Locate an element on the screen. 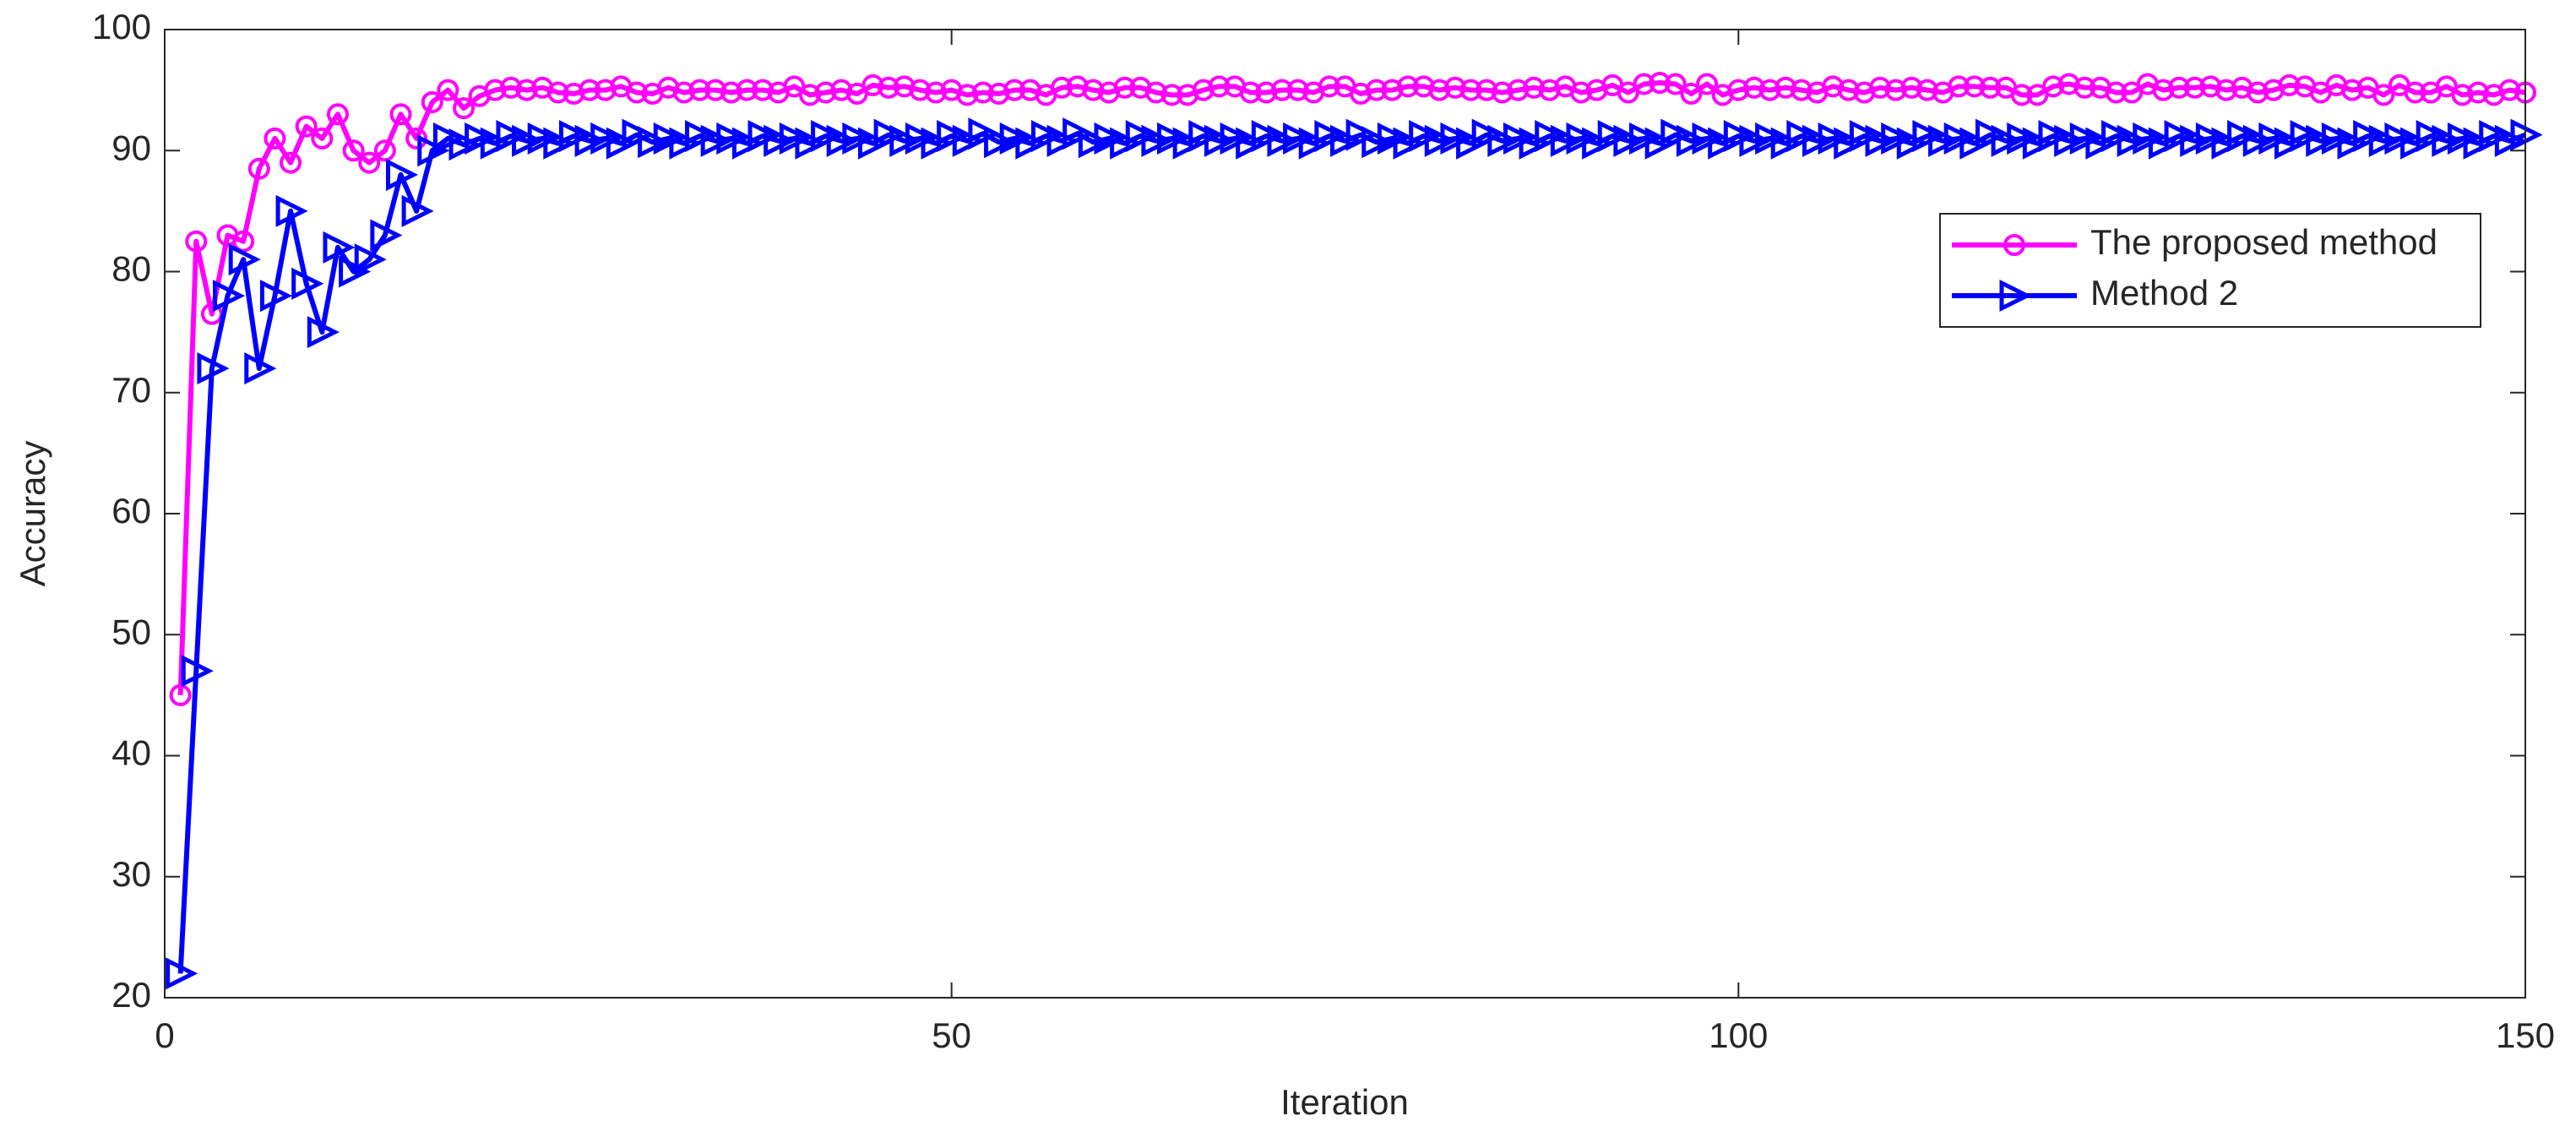 The height and width of the screenshot is (1143, 2576). legend-label: Method 2 is located at coordinates (2164, 293).